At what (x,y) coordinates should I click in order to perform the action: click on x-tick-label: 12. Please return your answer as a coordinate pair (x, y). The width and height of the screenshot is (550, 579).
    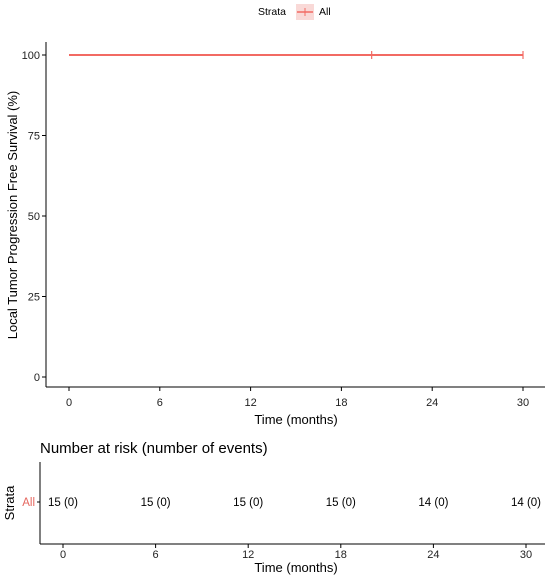
    Looking at the image, I should click on (250, 403).